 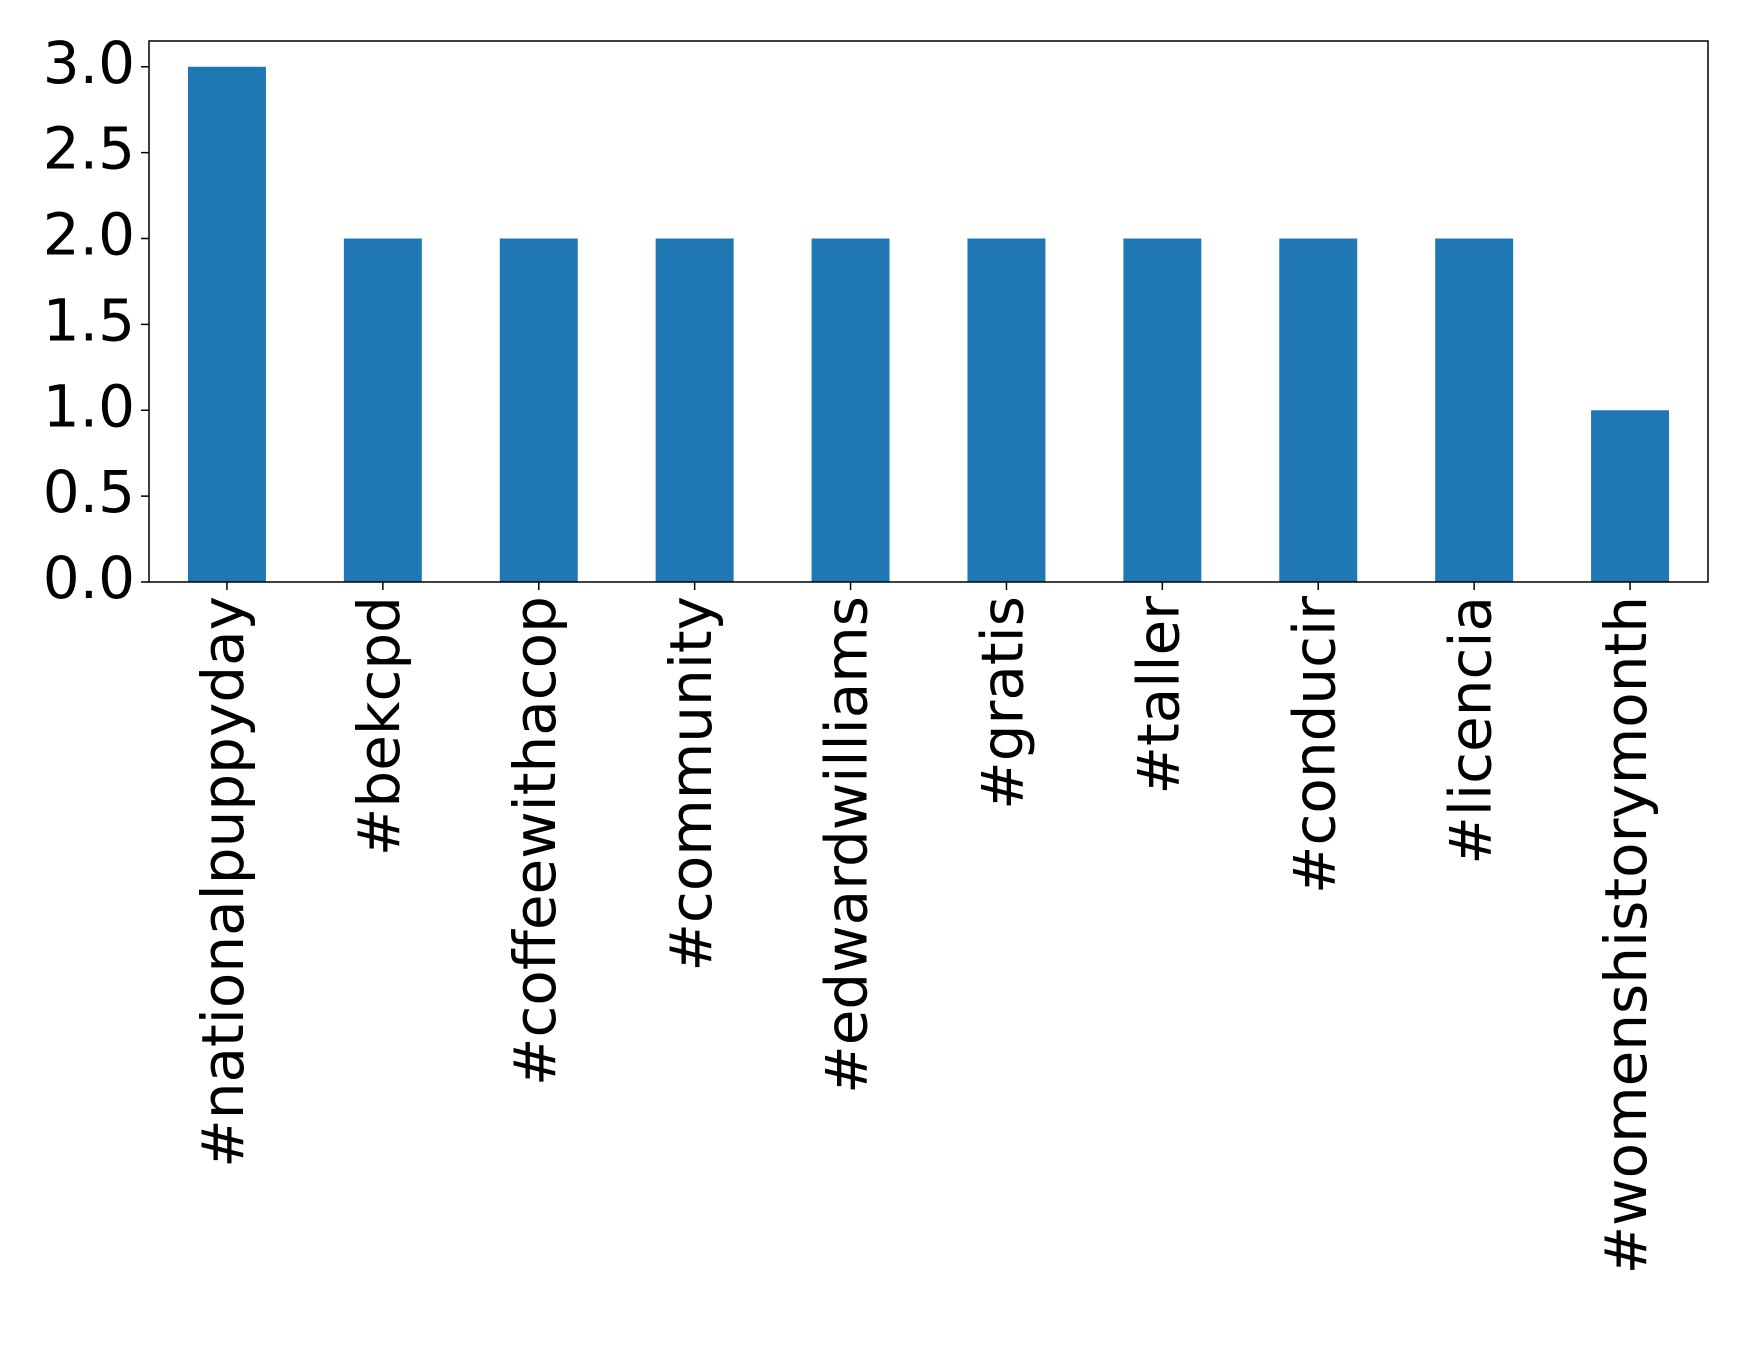 What do you see at coordinates (691, 784) in the screenshot?
I see `x-tick-label: #community` at bounding box center [691, 784].